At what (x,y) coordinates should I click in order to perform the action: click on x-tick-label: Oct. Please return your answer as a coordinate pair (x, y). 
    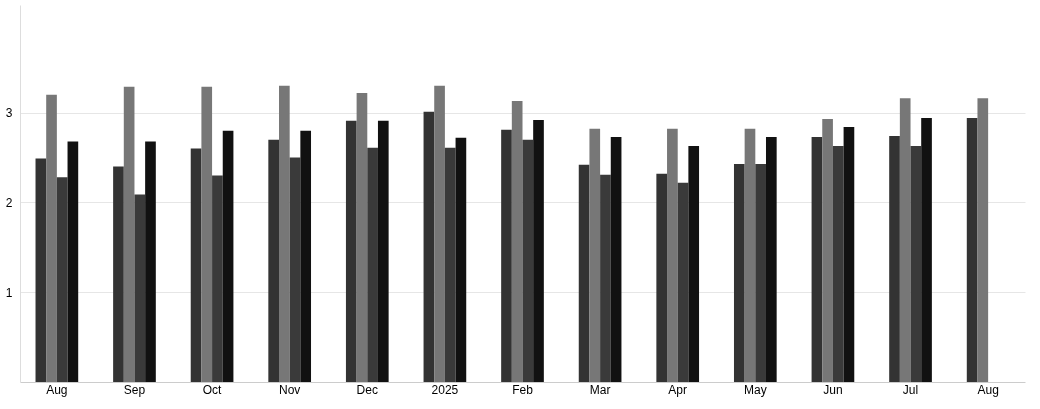
    Looking at the image, I should click on (212, 389).